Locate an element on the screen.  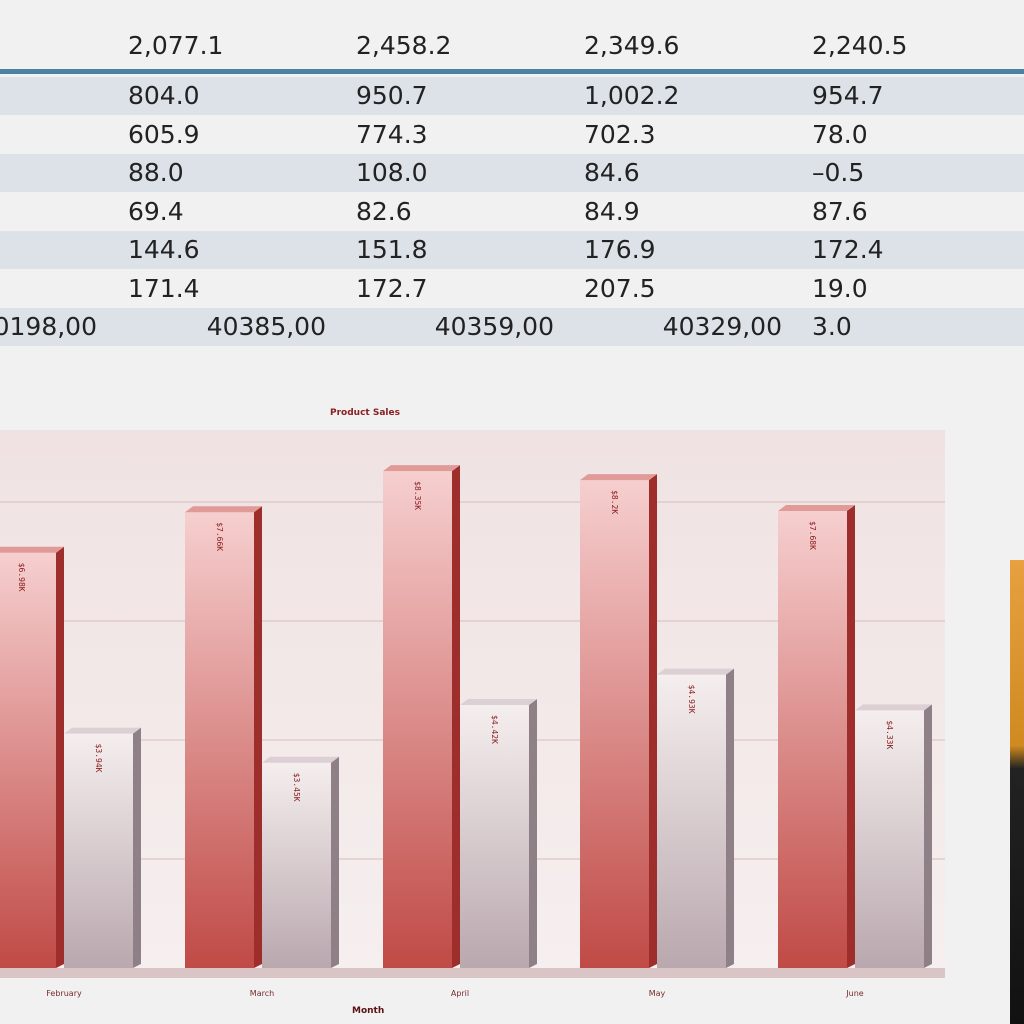
data-label: $3.94K is located at coordinates (98, 758).